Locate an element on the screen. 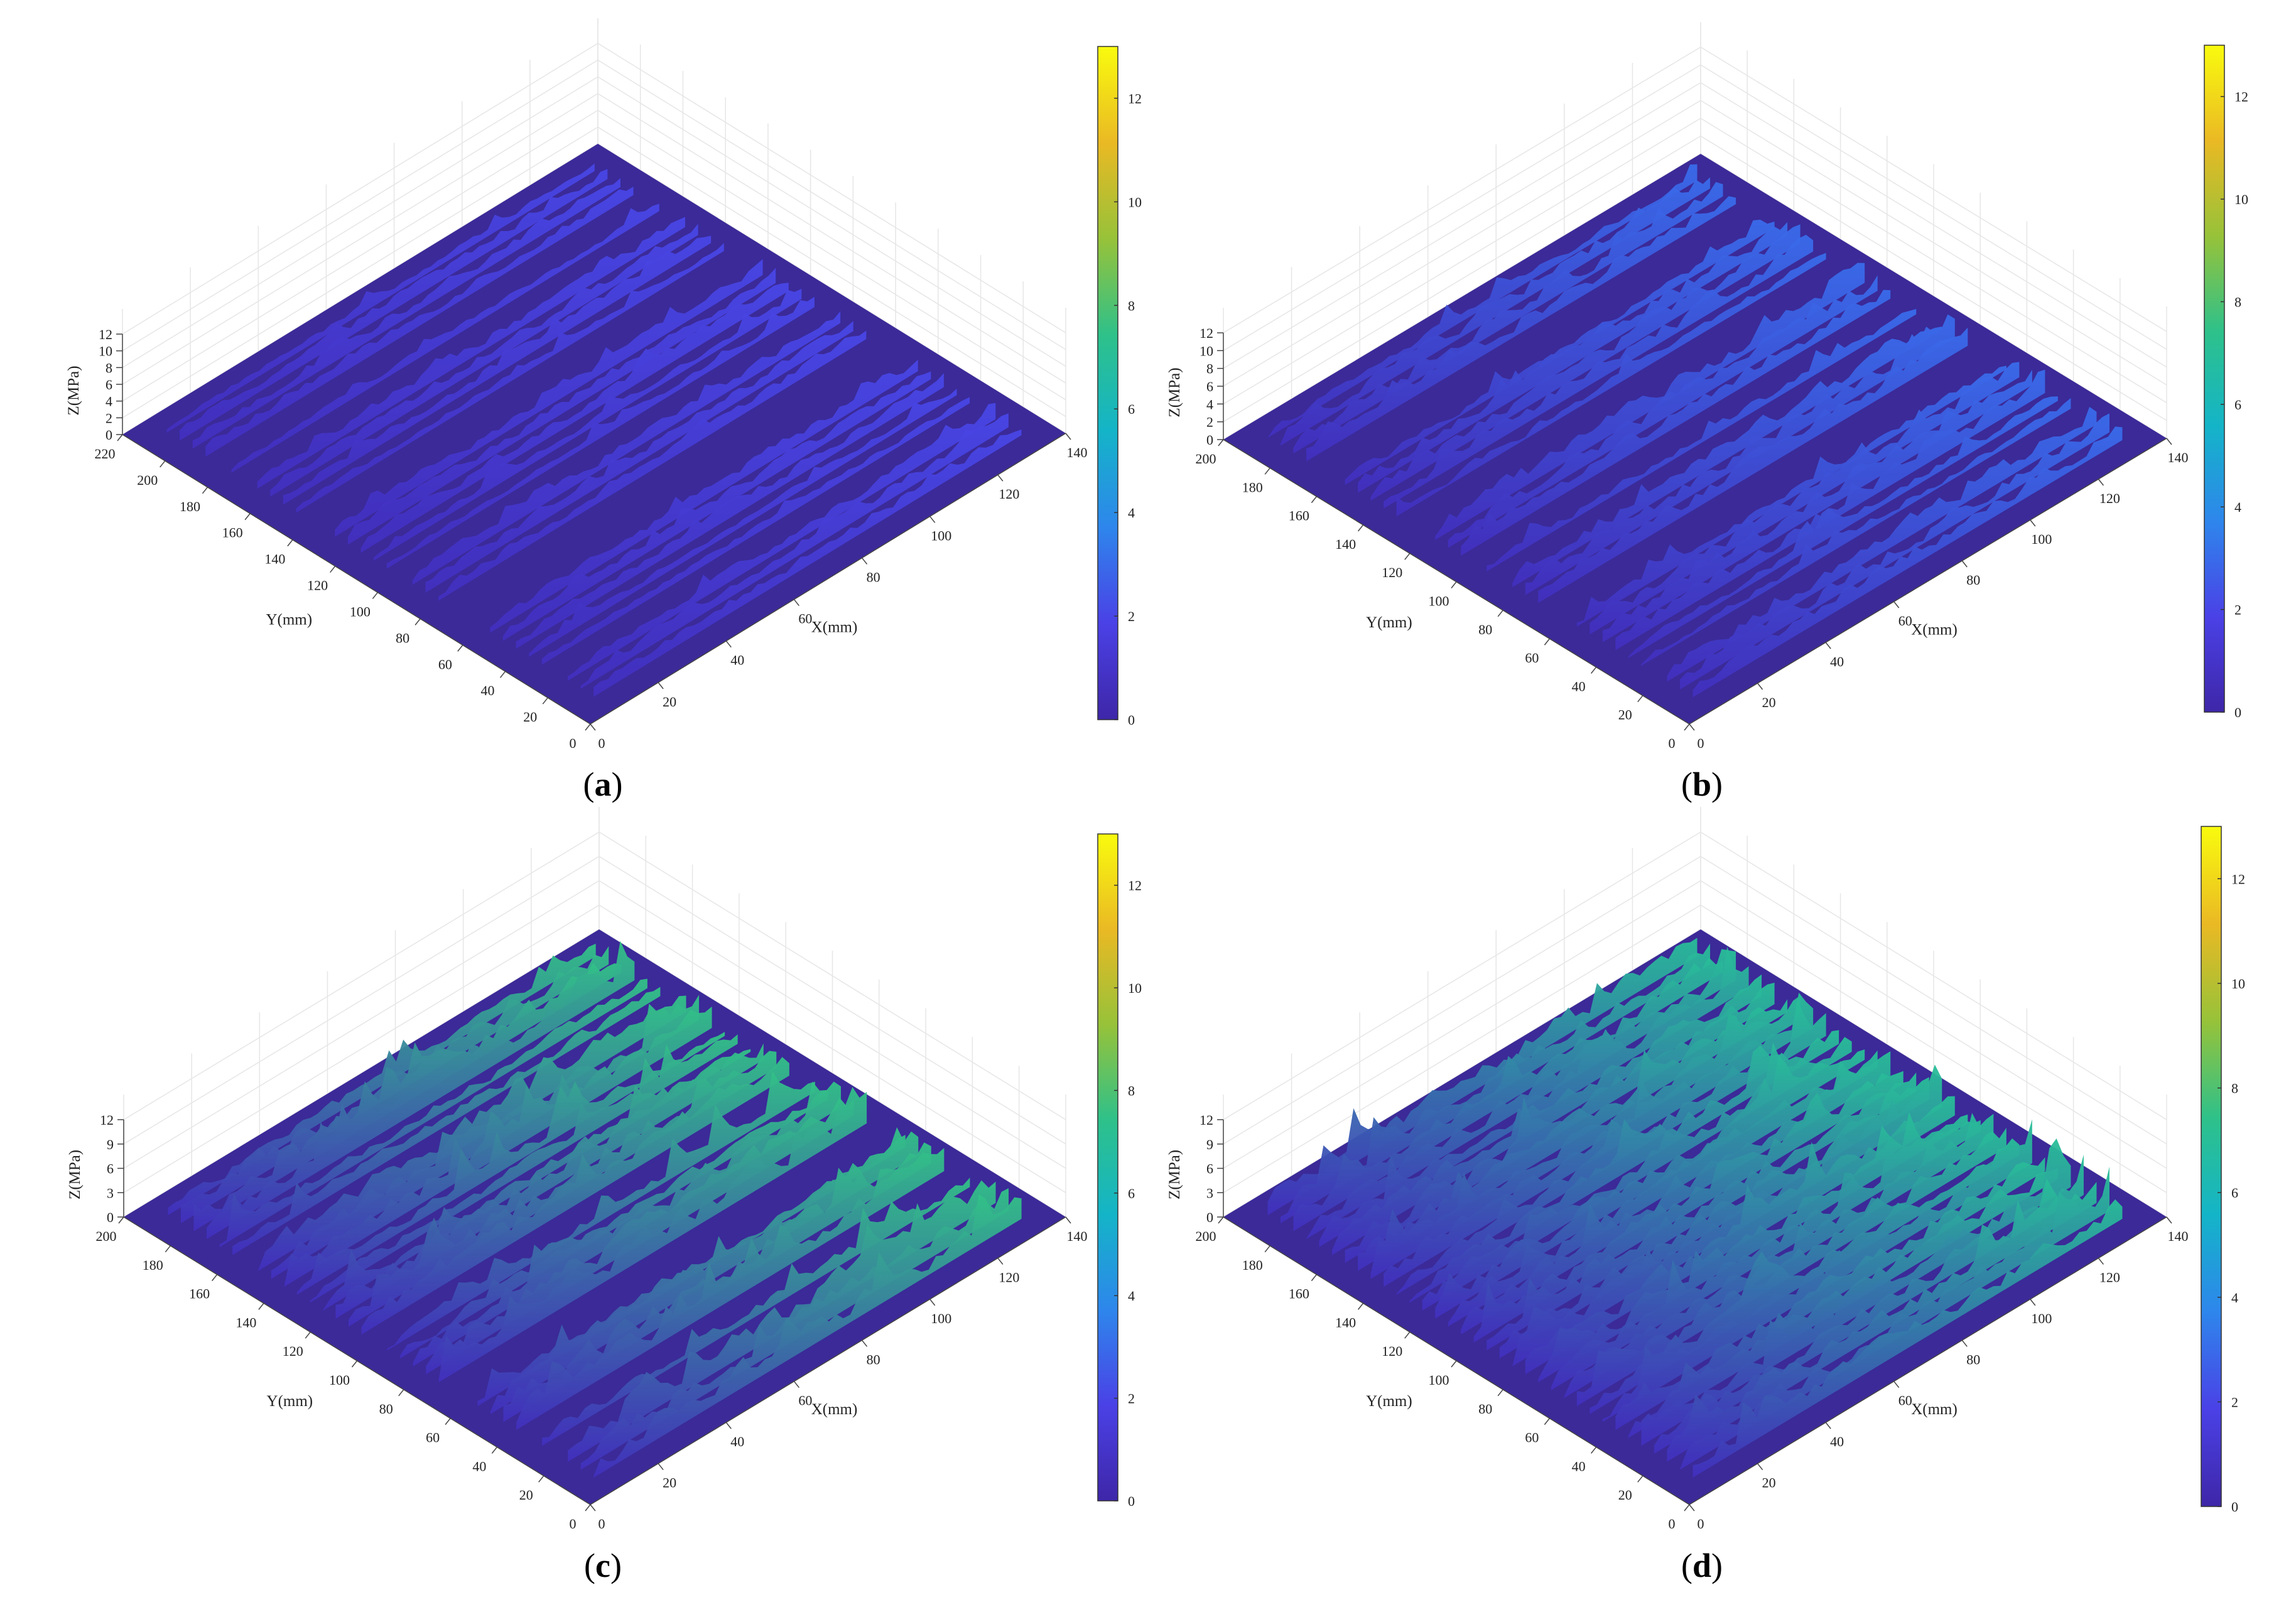 The height and width of the screenshot is (1612, 2296). colorbar-tick-label: 4 is located at coordinates (1131, 513).